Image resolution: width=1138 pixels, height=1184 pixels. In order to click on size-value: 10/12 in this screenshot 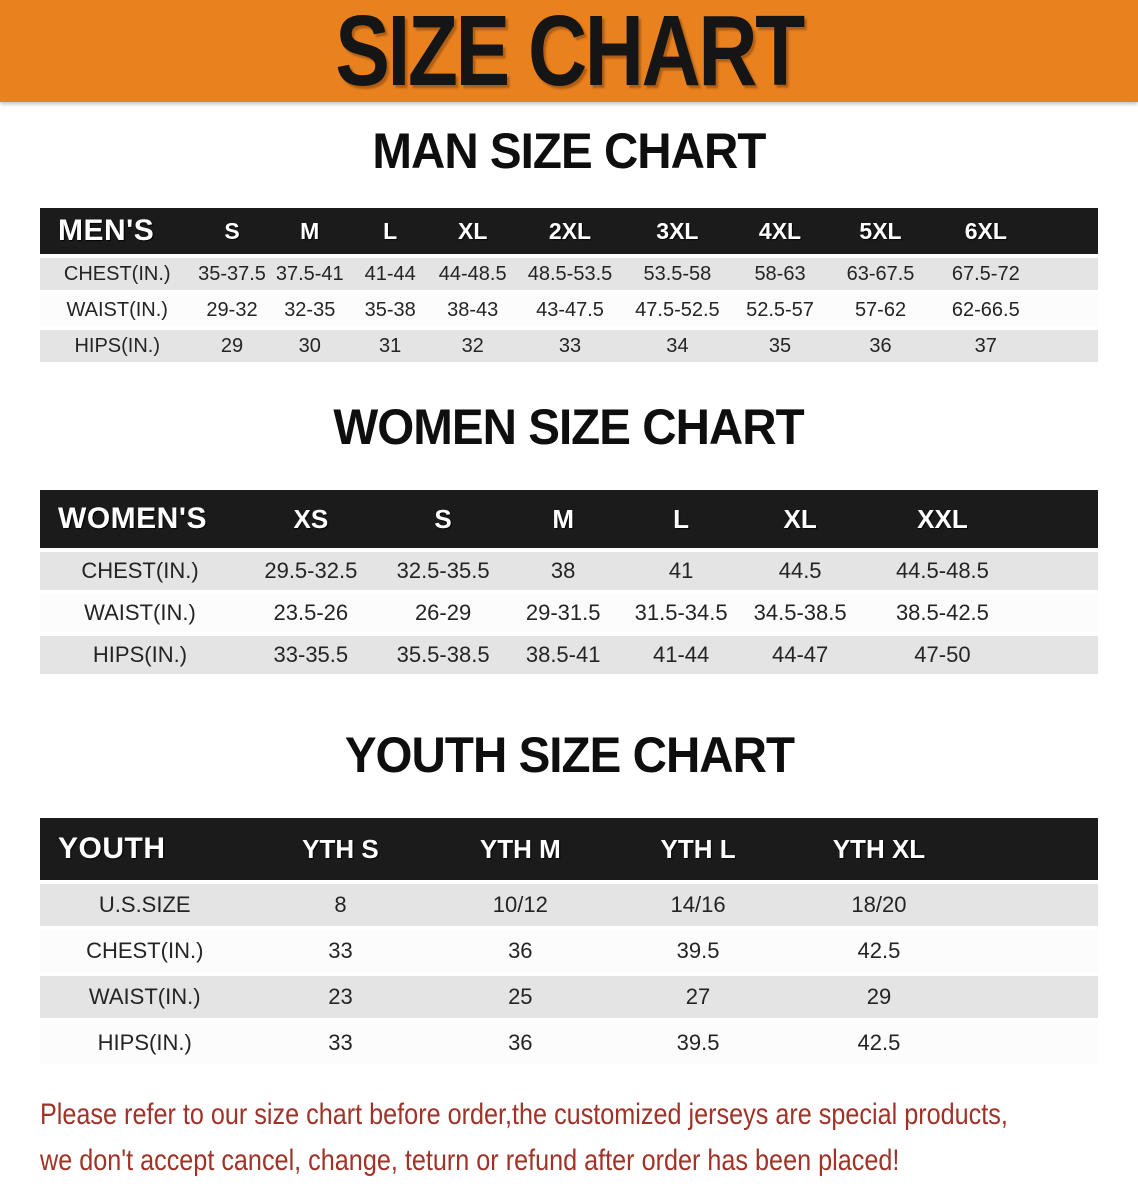, I will do `click(520, 905)`.